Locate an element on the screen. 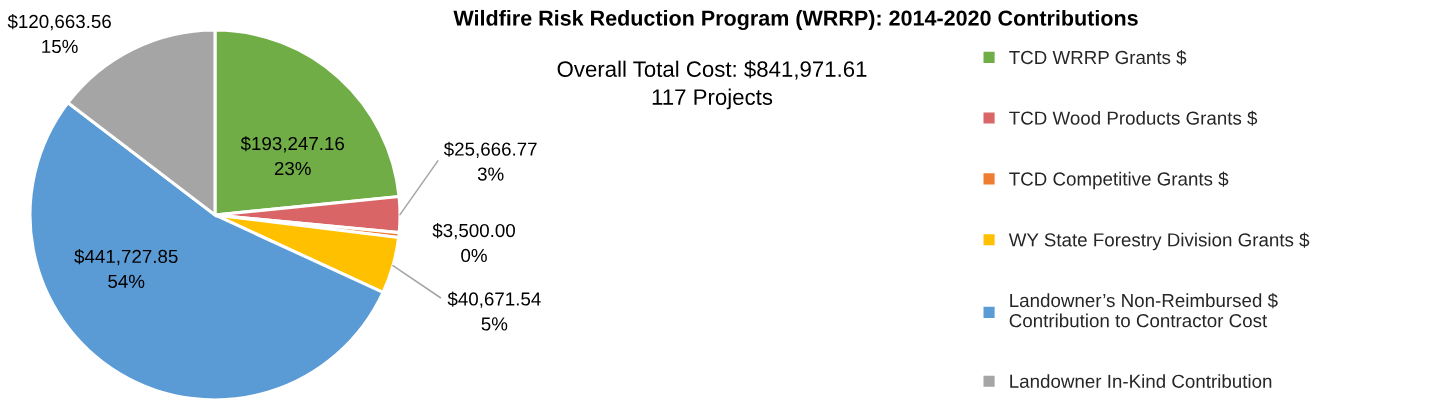 The width and height of the screenshot is (1431, 402). data-label: $193,247.16 23% is located at coordinates (292, 156).